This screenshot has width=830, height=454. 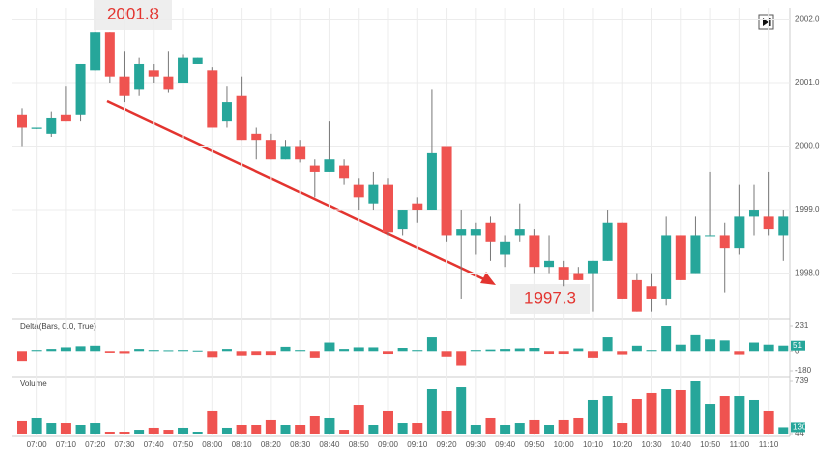 What do you see at coordinates (769, 444) in the screenshot?
I see `x-tick-label: 11:10` at bounding box center [769, 444].